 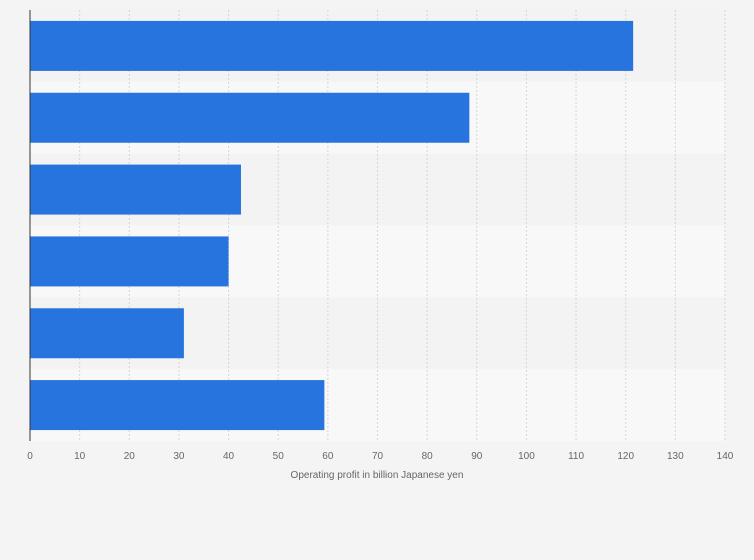 What do you see at coordinates (725, 456) in the screenshot?
I see `x-tick-label: 140` at bounding box center [725, 456].